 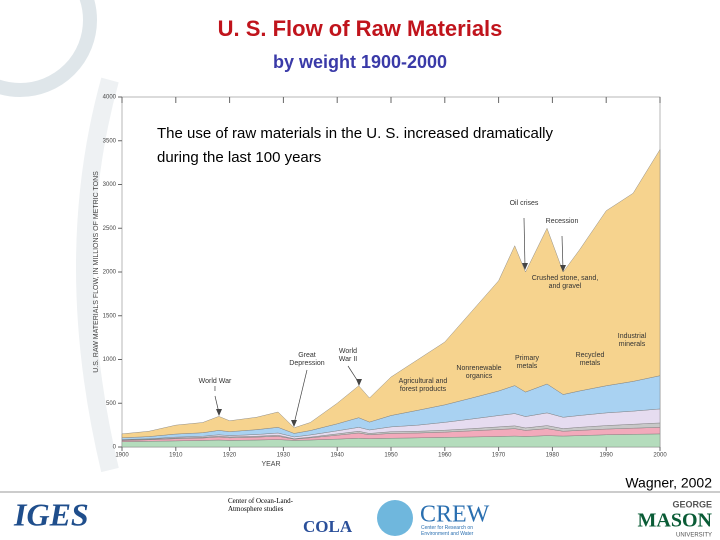 I want to click on x-tick-label: 1980, so click(x=553, y=456).